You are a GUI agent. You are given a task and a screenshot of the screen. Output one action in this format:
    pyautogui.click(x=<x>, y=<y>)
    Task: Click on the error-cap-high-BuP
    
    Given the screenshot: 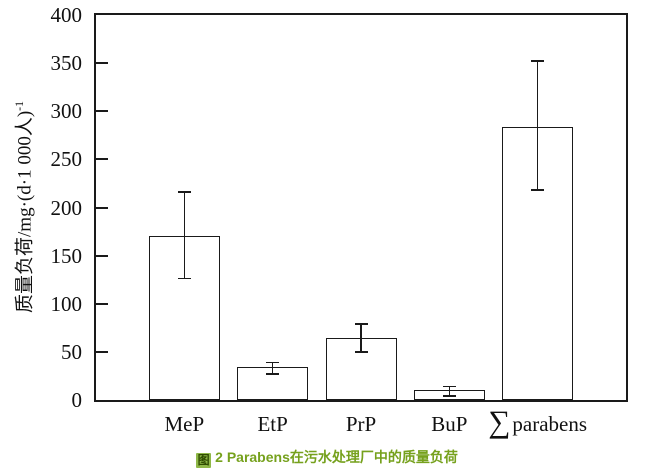 What is the action you would take?
    pyautogui.click(x=449, y=386)
    